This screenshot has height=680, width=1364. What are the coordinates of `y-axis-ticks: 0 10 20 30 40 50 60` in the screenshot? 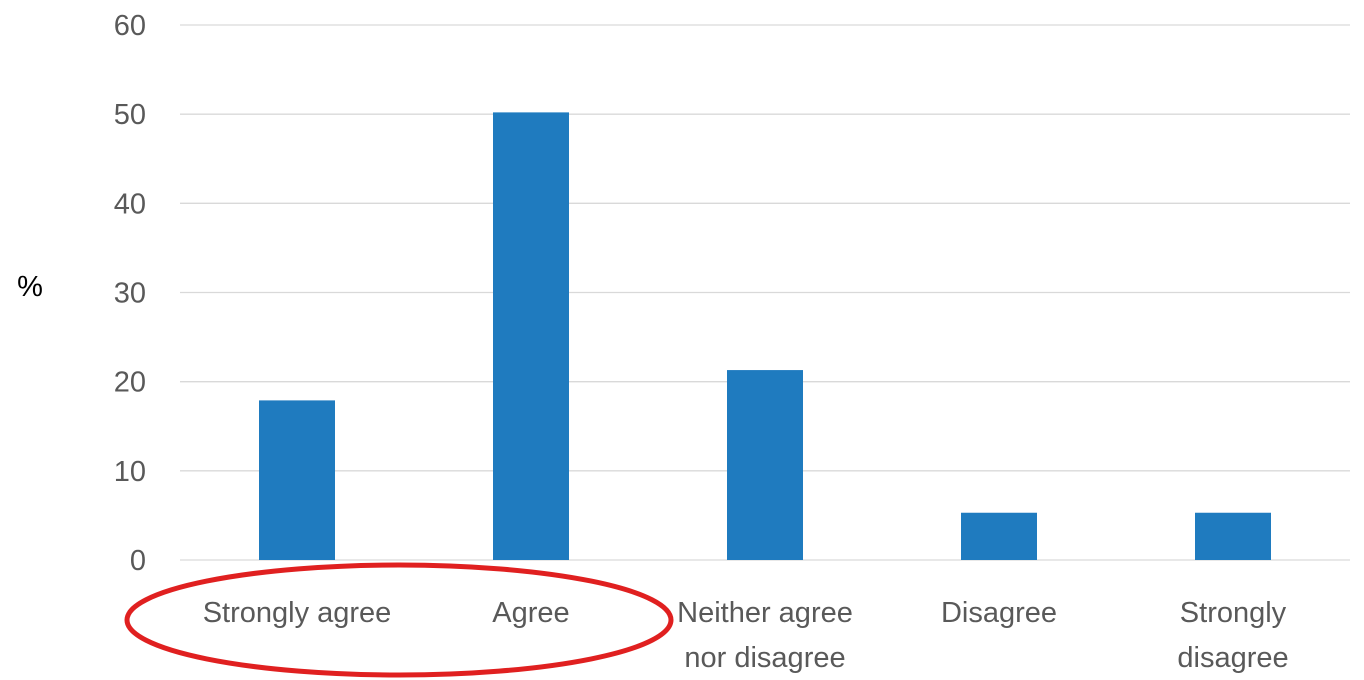 It's located at (130, 293).